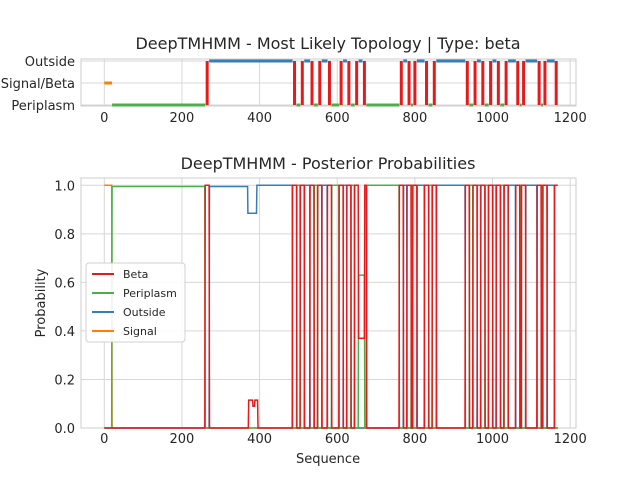 This screenshot has height=480, width=640. Describe the element at coordinates (328, 163) in the screenshot. I see `posterior-chart-title: DeepTMHMM - Posterior Probabilities` at that location.